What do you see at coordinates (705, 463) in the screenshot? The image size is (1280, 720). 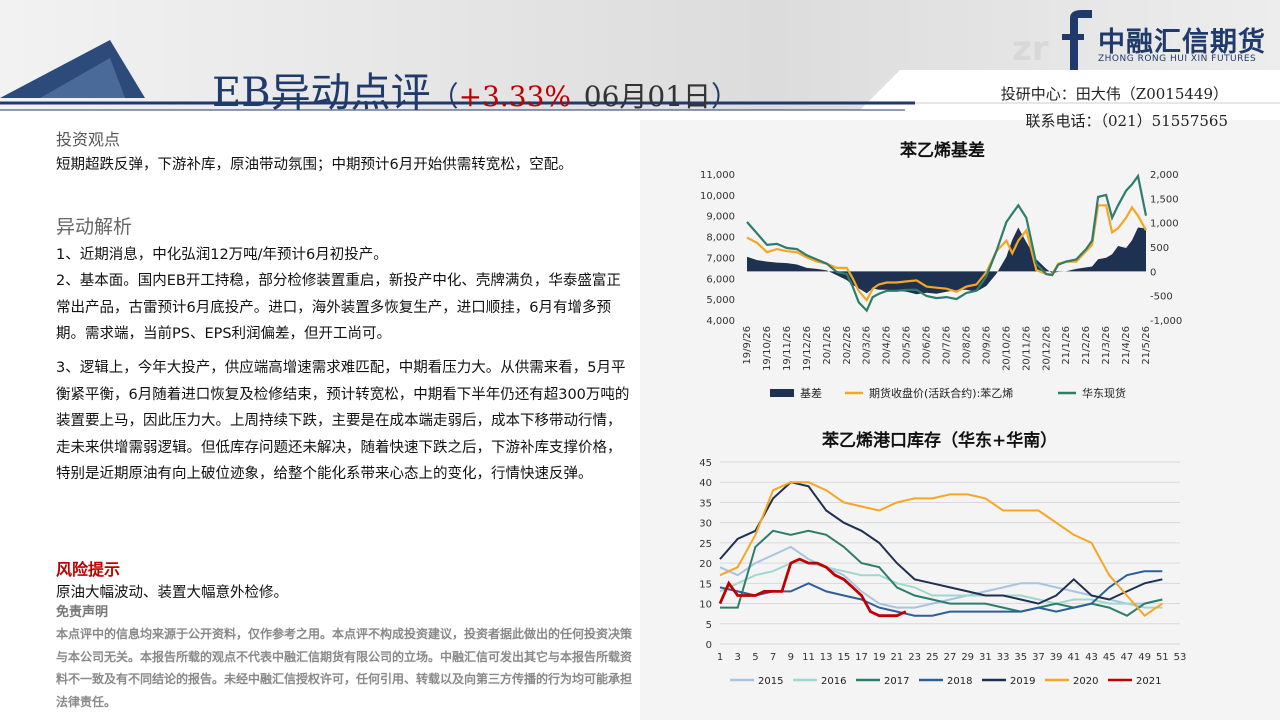 I see `y-tick-label: 45` at bounding box center [705, 463].